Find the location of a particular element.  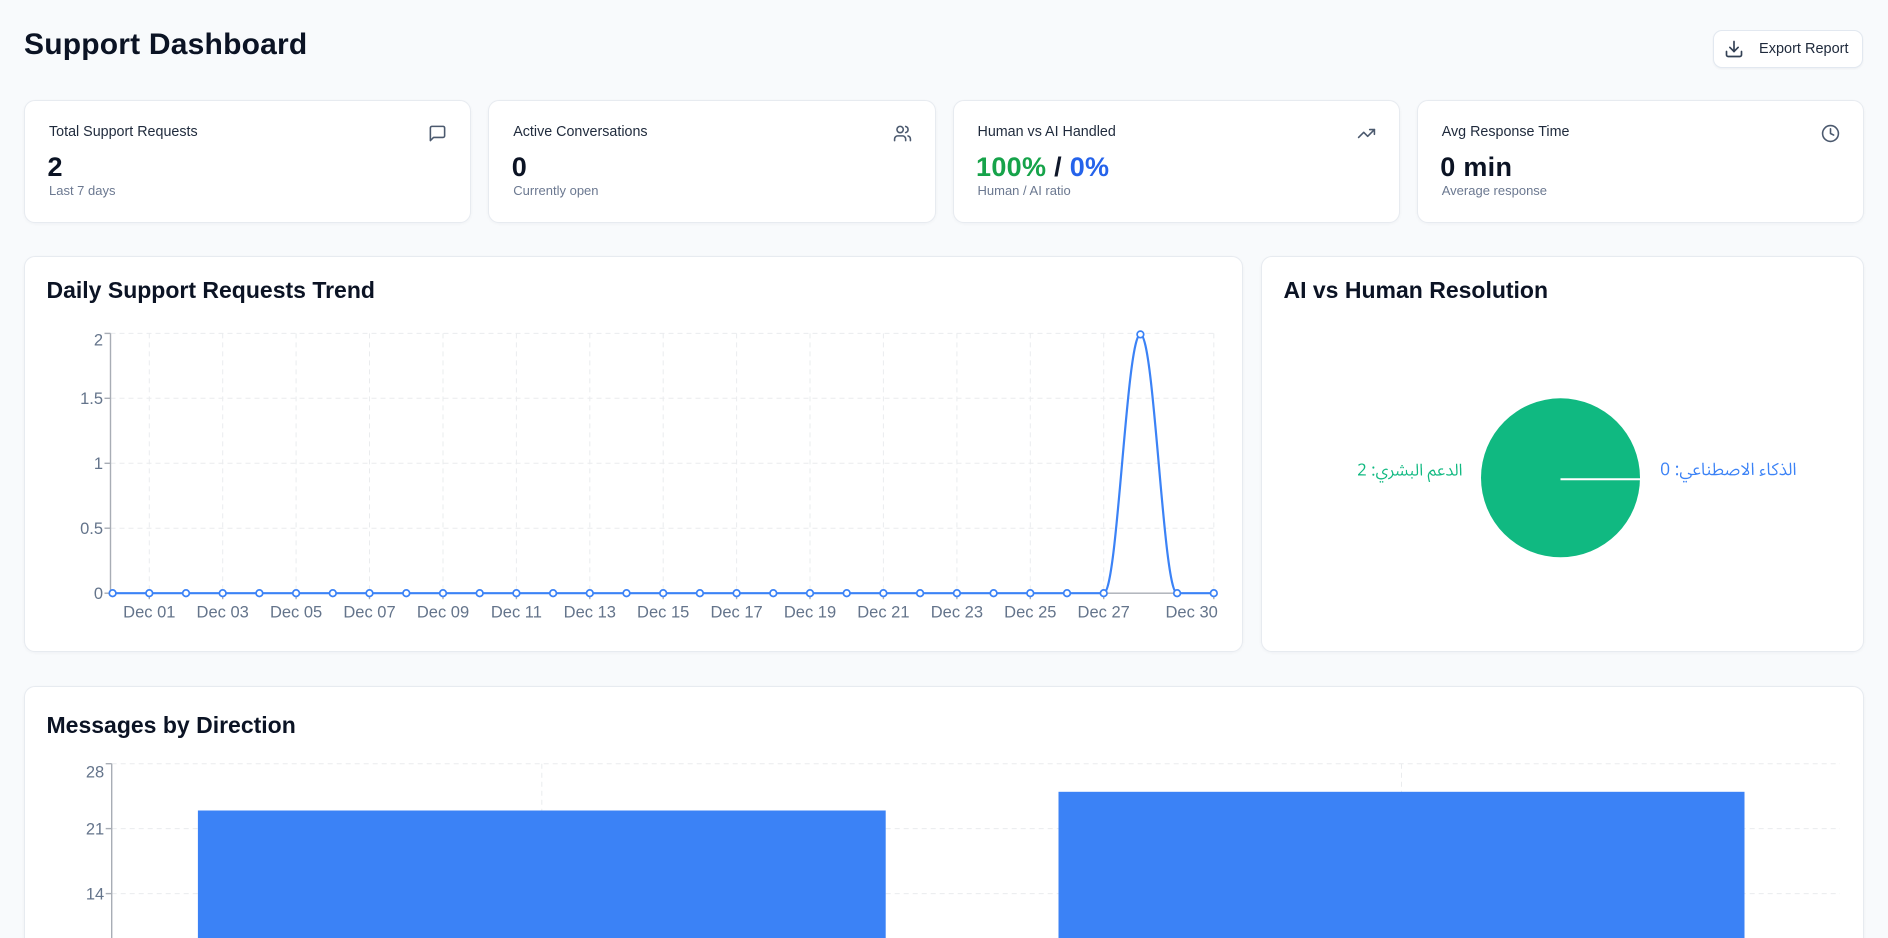

svg-text: Dec 30 is located at coordinates (1192, 613).